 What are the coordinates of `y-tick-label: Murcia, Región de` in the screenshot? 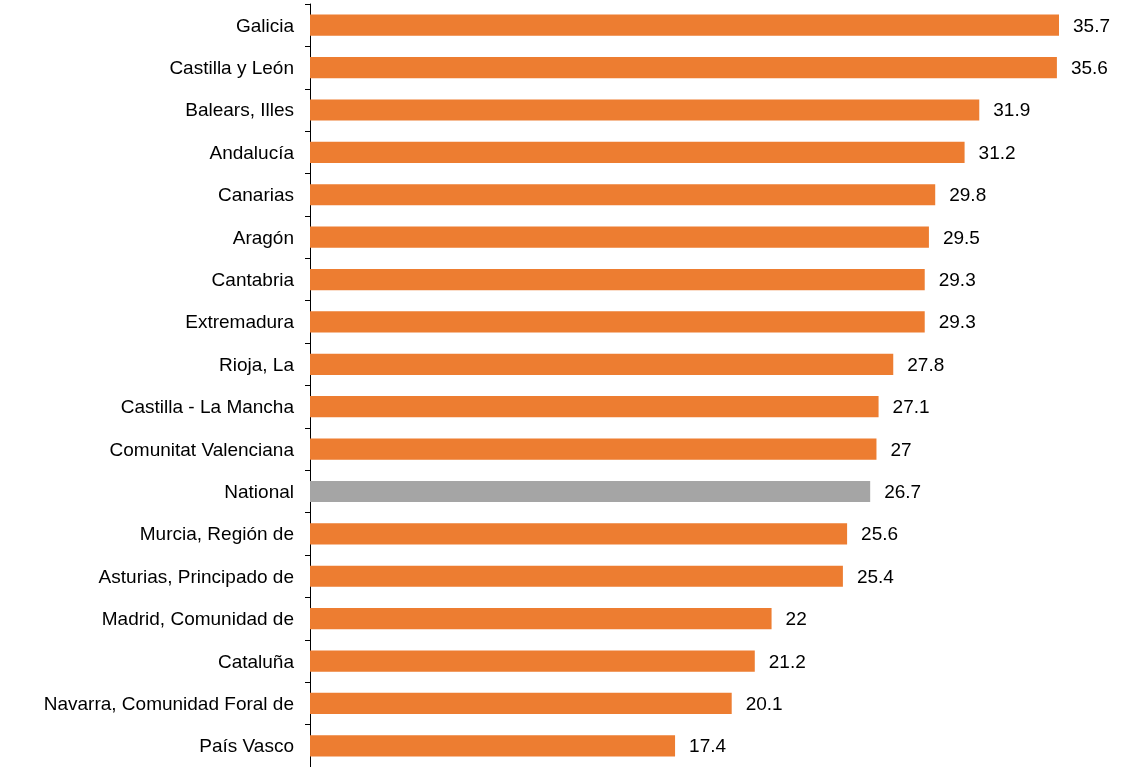 It's located at (216, 534).